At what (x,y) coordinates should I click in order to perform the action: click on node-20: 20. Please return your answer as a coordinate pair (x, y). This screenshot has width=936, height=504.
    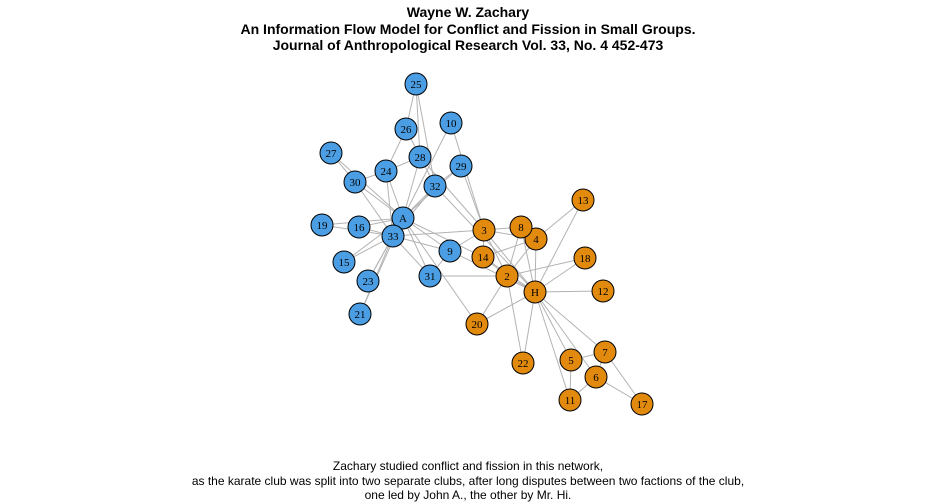
    Looking at the image, I should click on (477, 324).